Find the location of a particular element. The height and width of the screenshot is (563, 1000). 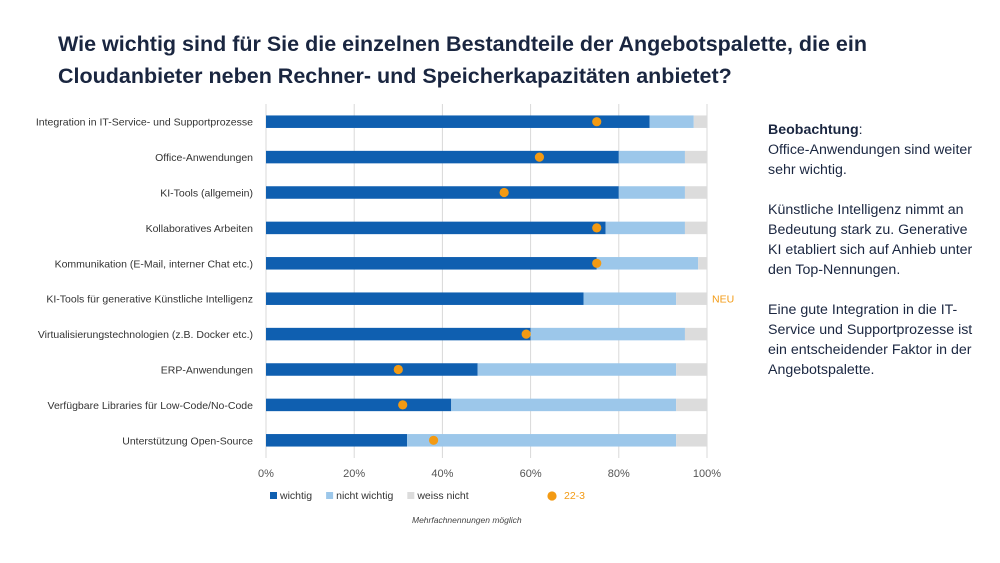

x-tick-label: 80% is located at coordinates (619, 474).